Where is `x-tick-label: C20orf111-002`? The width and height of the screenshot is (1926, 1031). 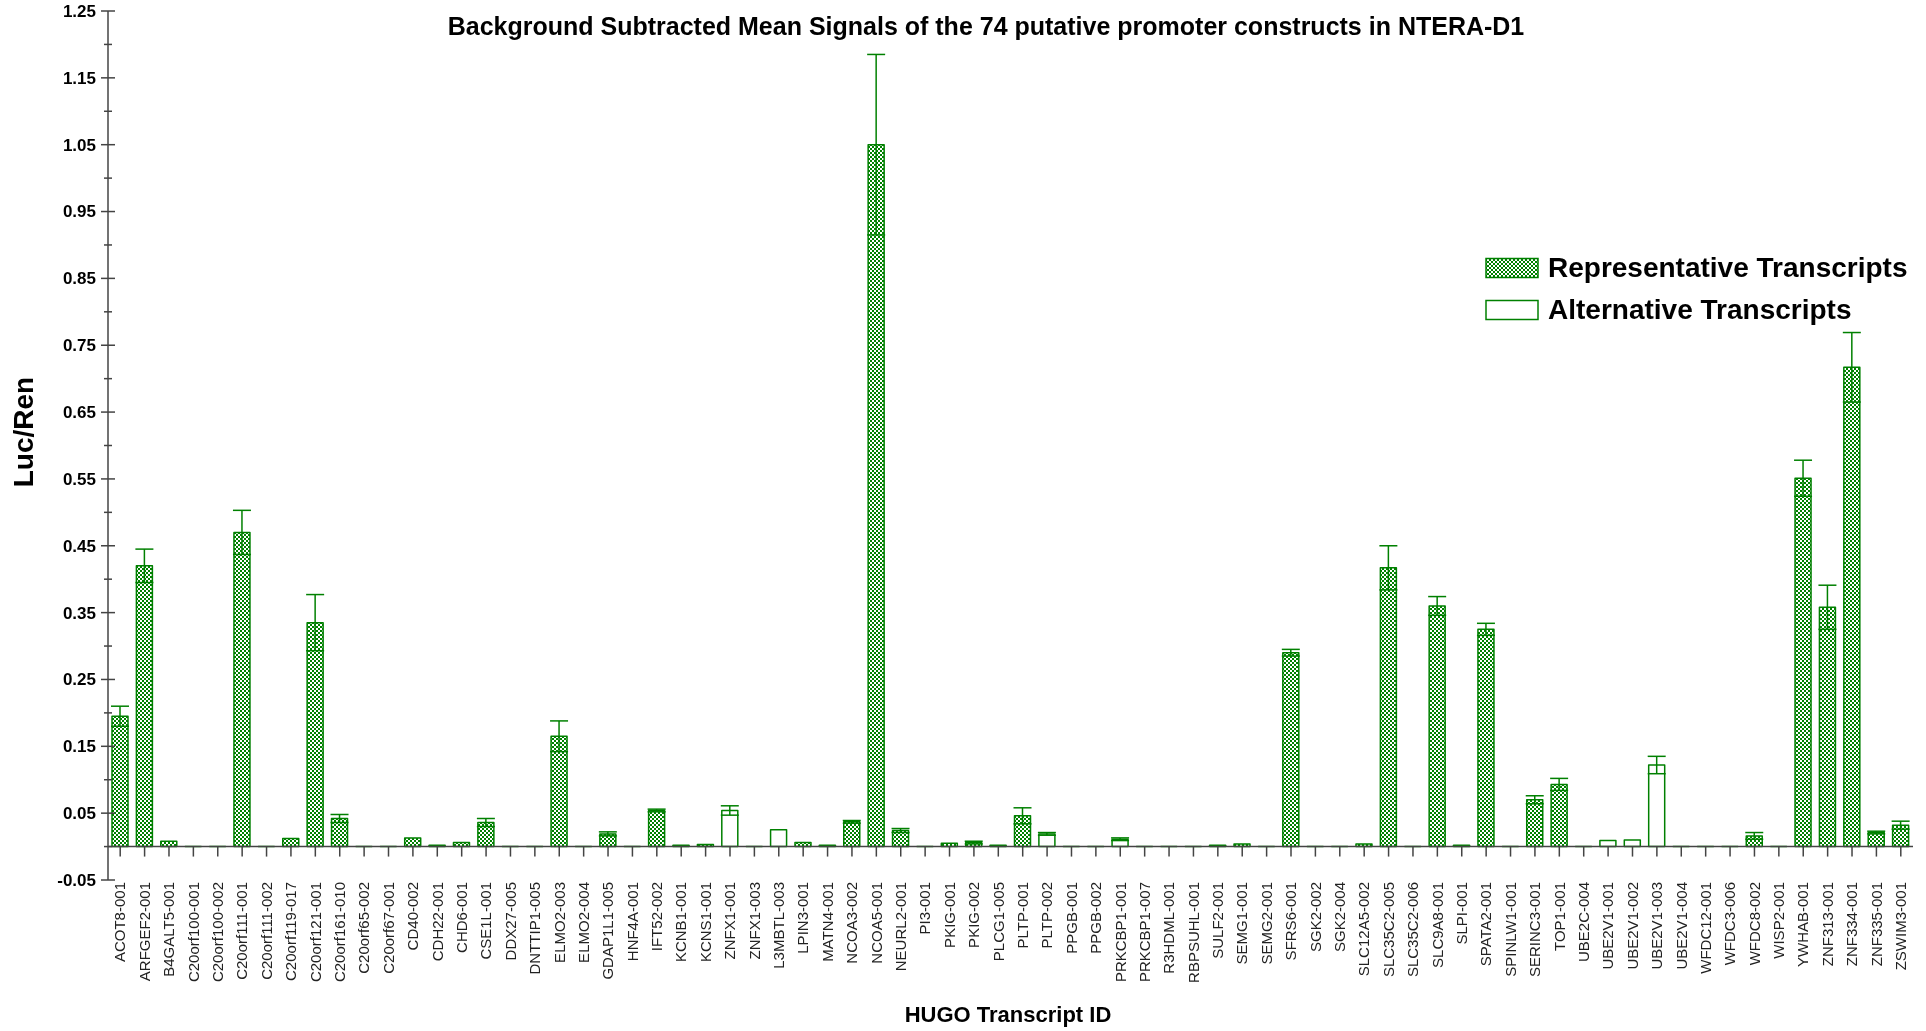
x-tick-label: C20orf111-002 is located at coordinates (266, 931).